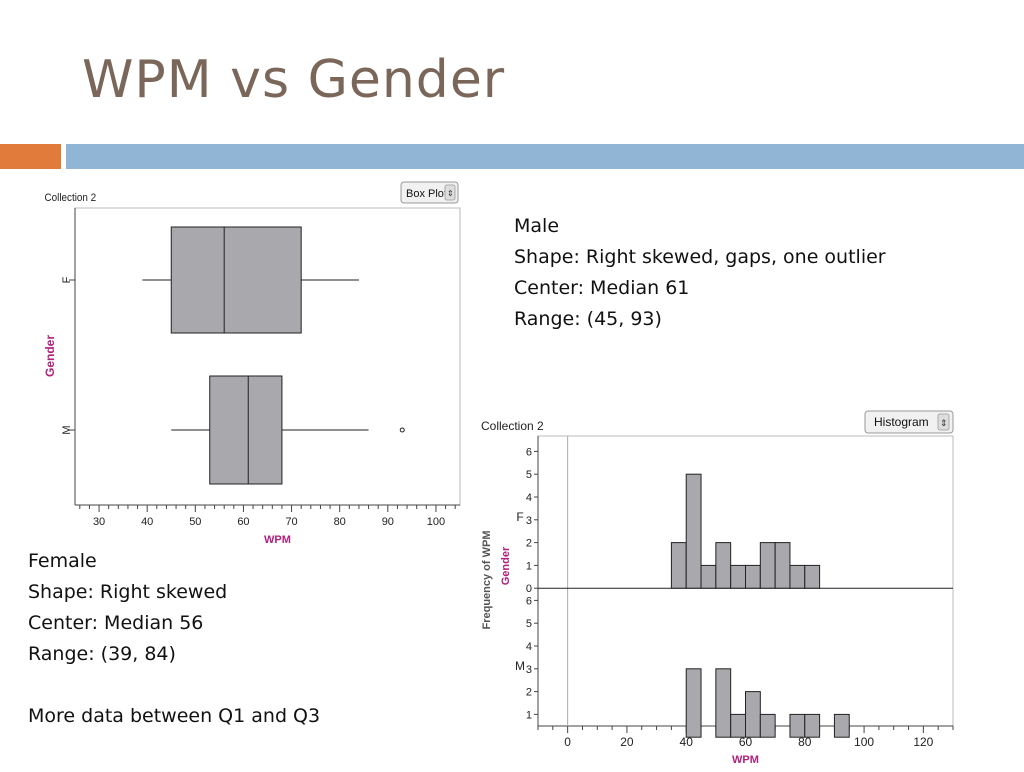 This screenshot has width=1024, height=772. I want to click on box-plot-selector: Box Plot ⇕, so click(429, 192).